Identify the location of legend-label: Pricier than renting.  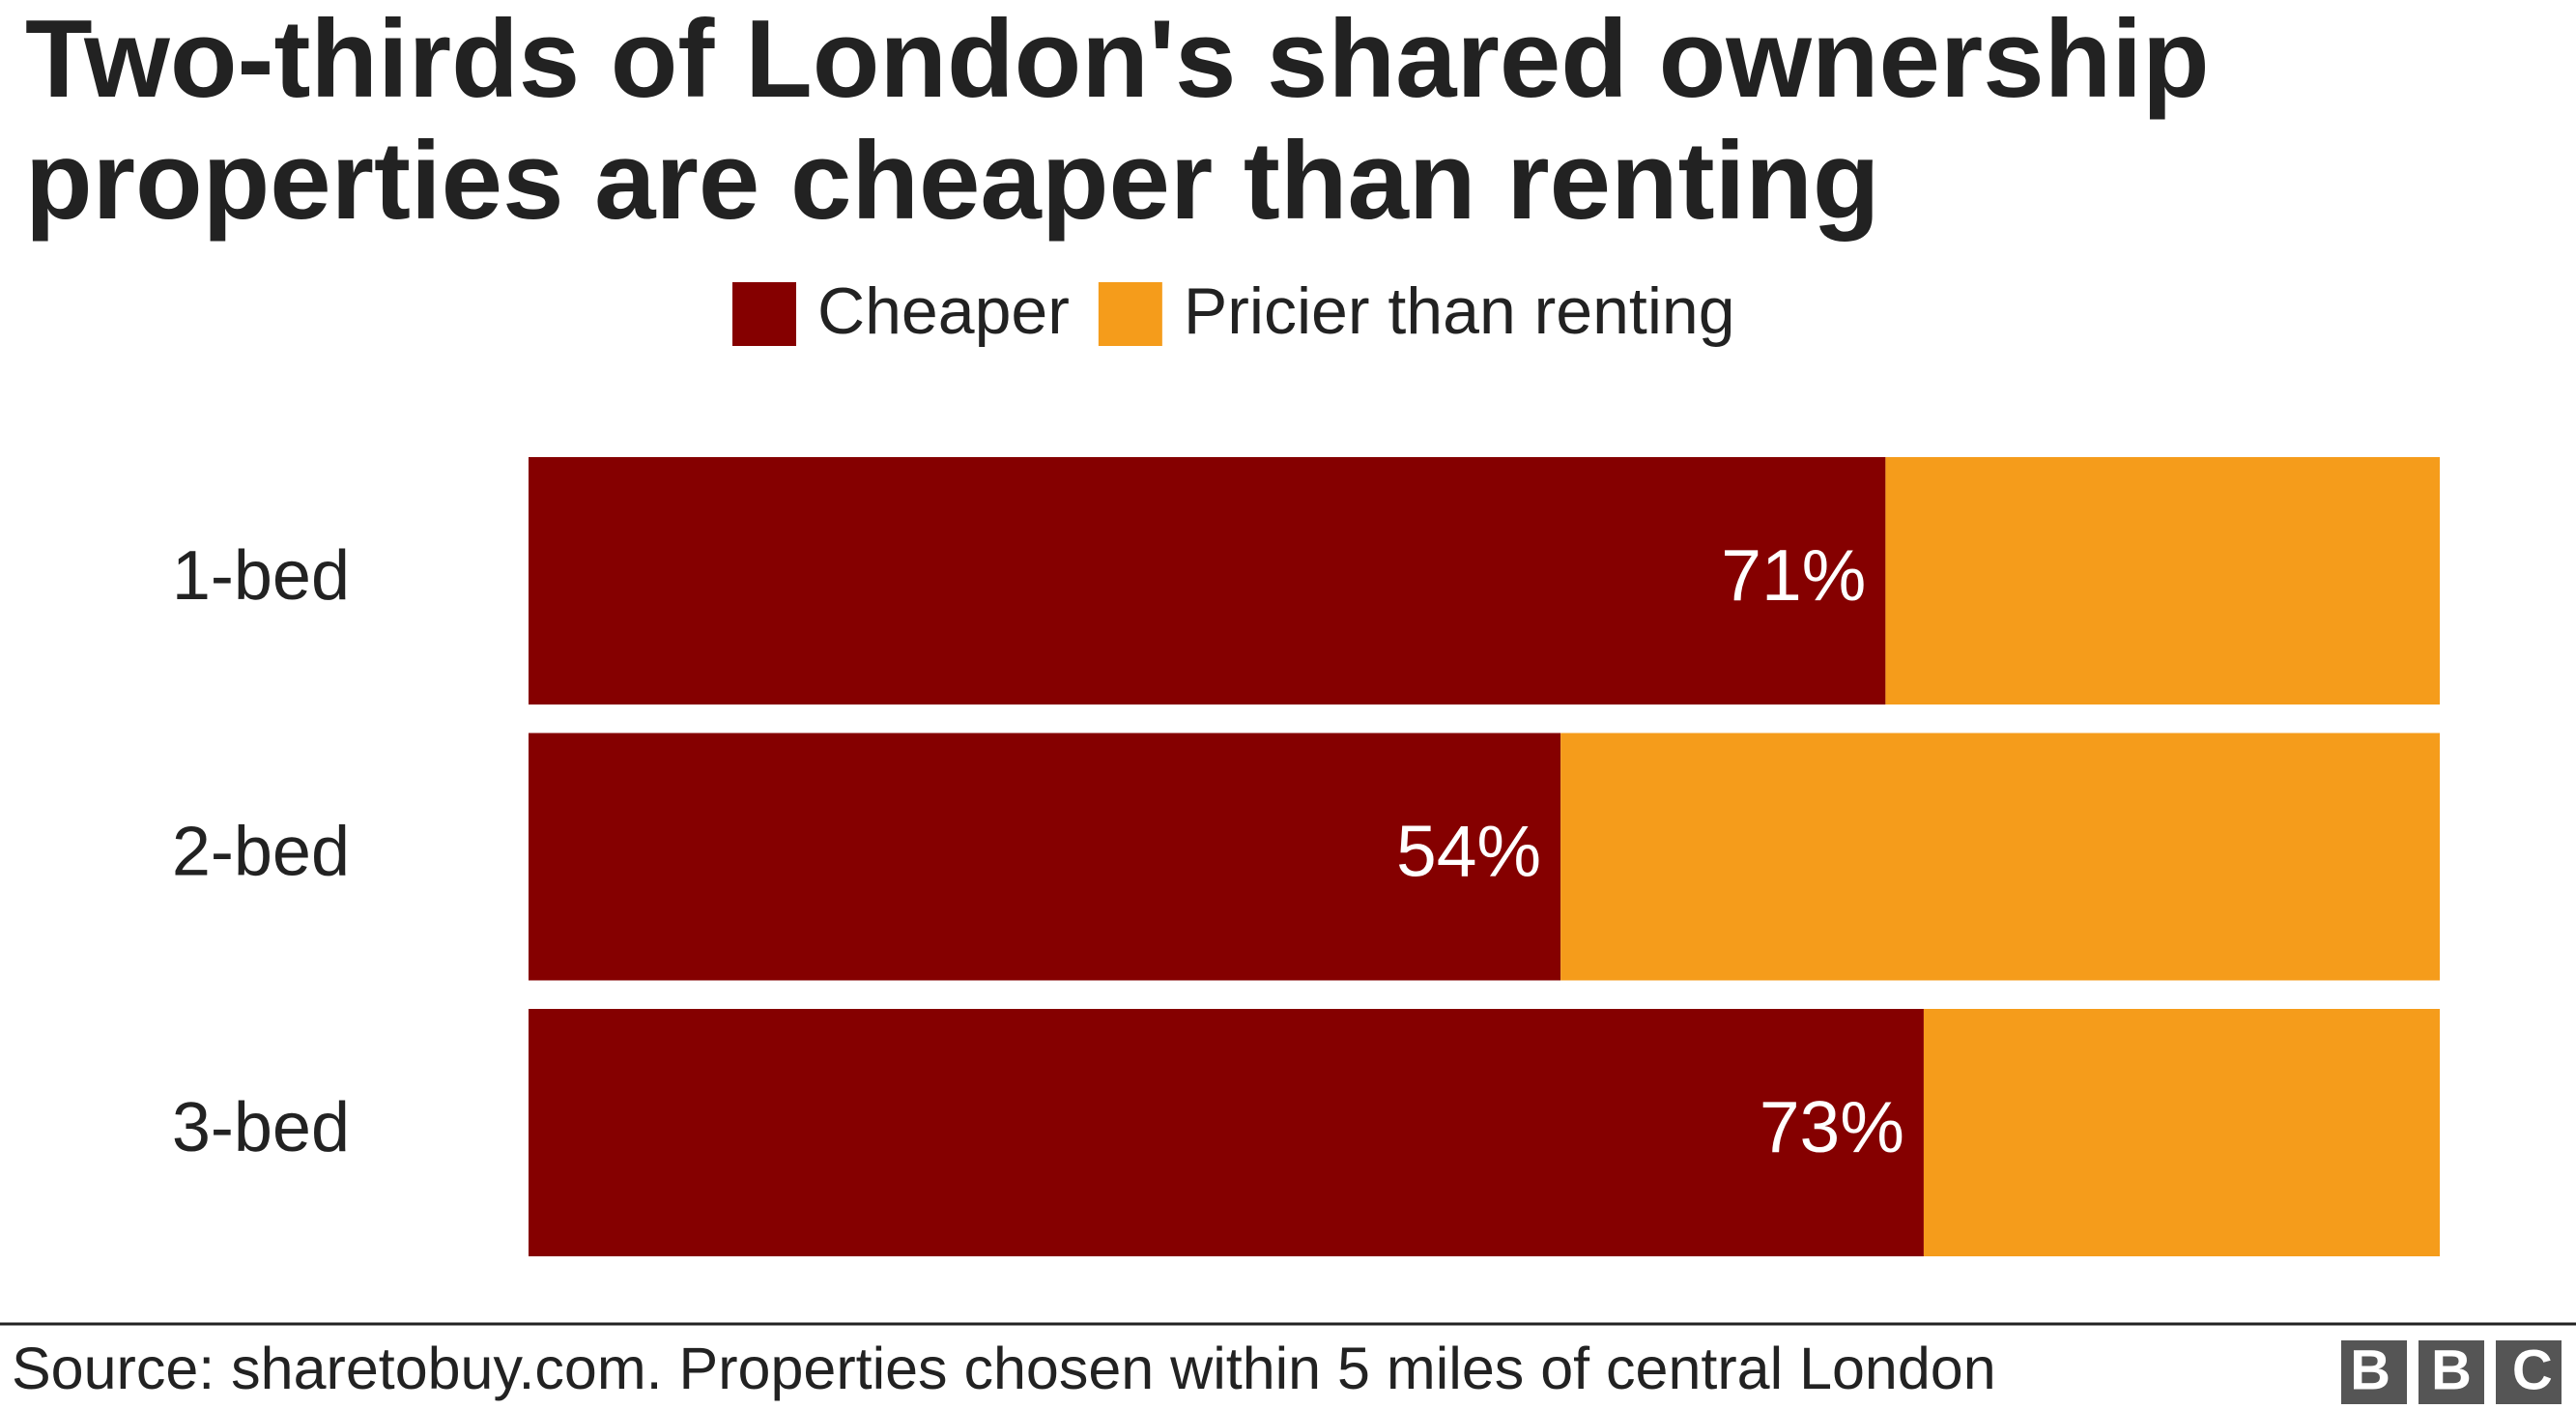
(1460, 311).